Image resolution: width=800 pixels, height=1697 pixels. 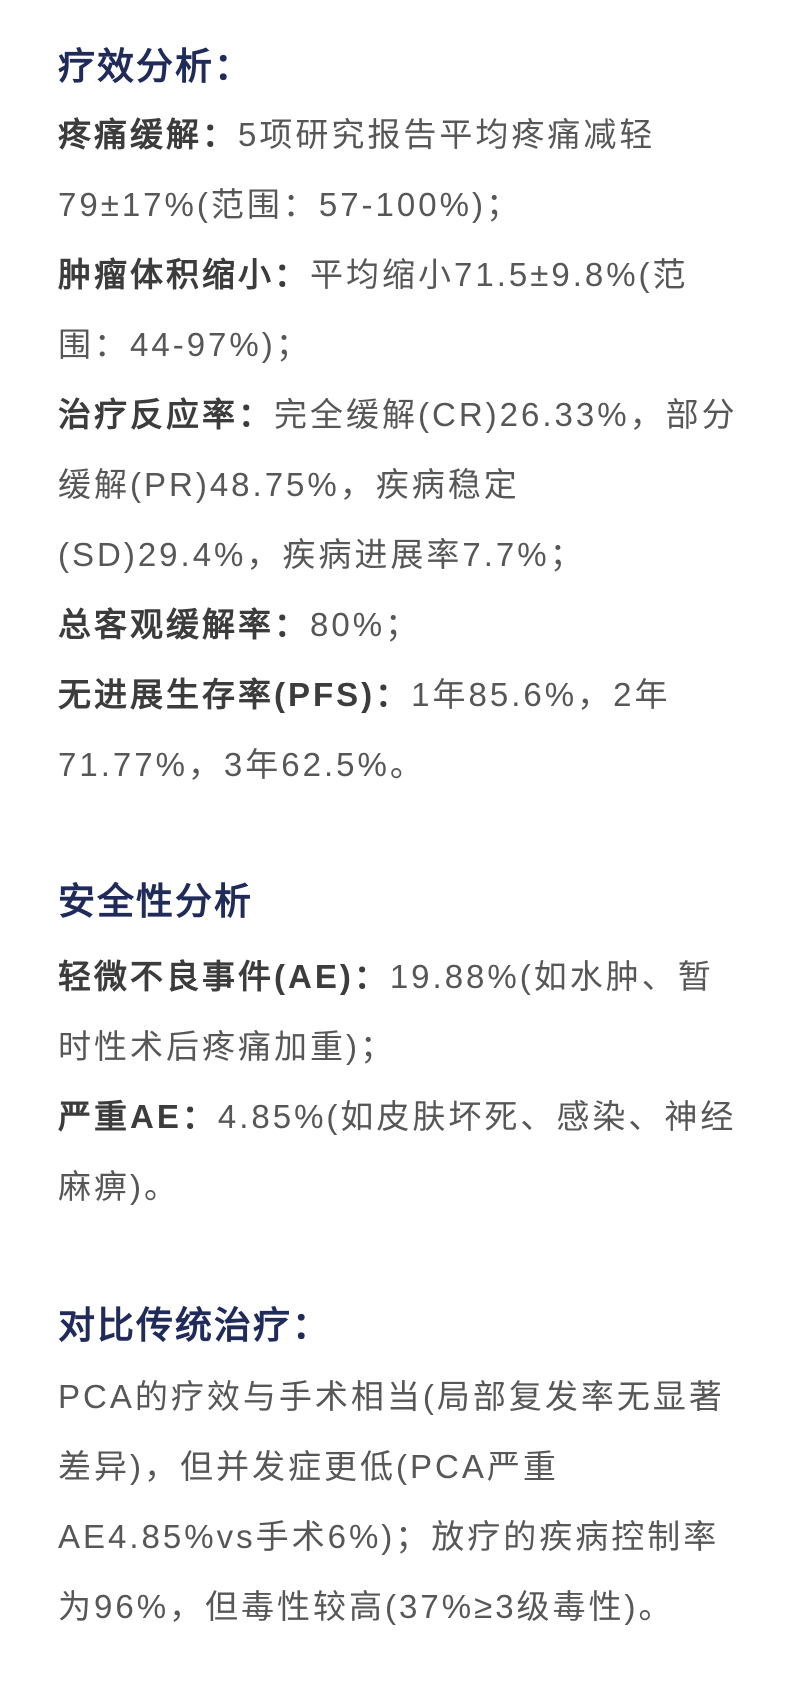 What do you see at coordinates (148, 134) in the screenshot?
I see `paragraph-label: 疼痛缓解：` at bounding box center [148, 134].